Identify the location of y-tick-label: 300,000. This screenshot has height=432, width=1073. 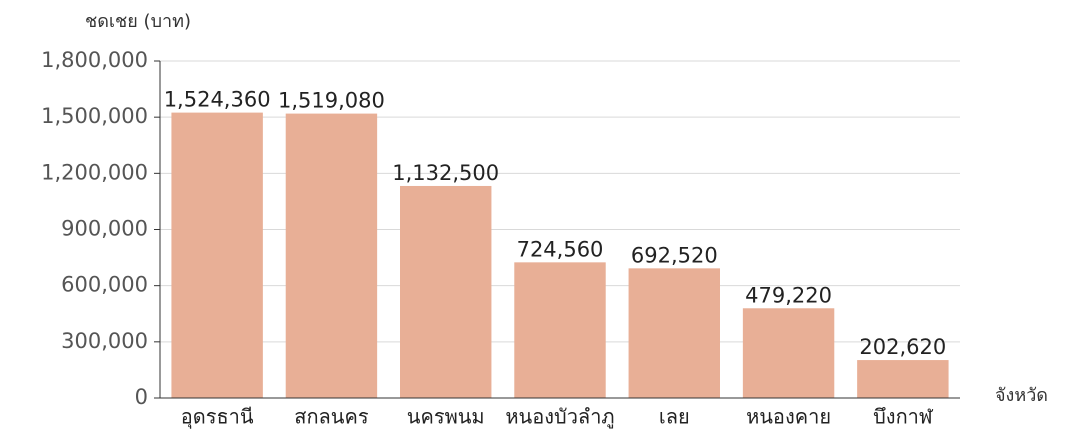
(104, 341).